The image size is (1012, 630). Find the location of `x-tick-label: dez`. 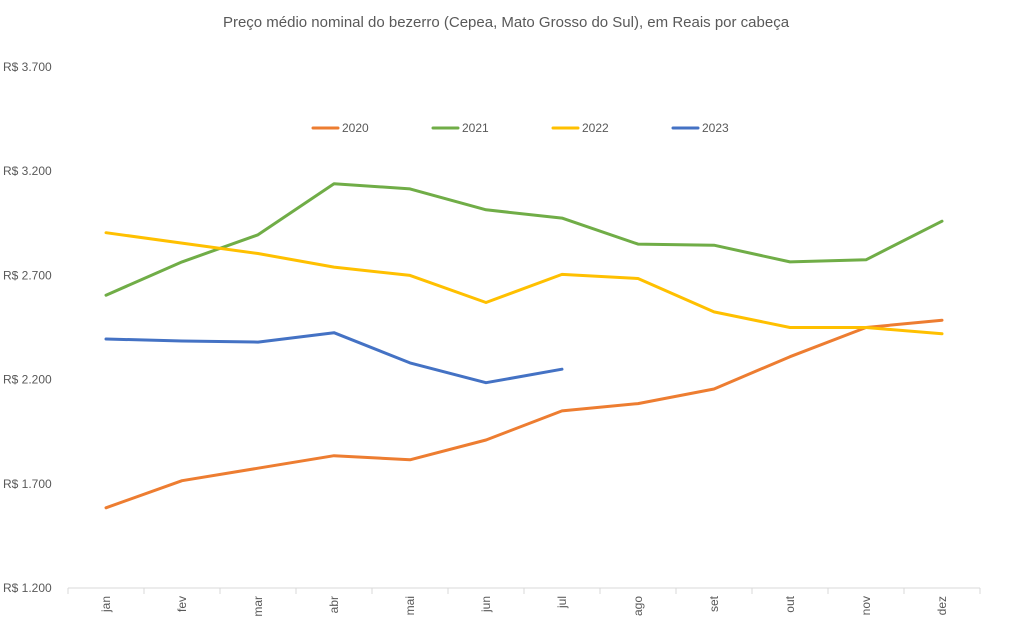

x-tick-label: dez is located at coordinates (942, 605).